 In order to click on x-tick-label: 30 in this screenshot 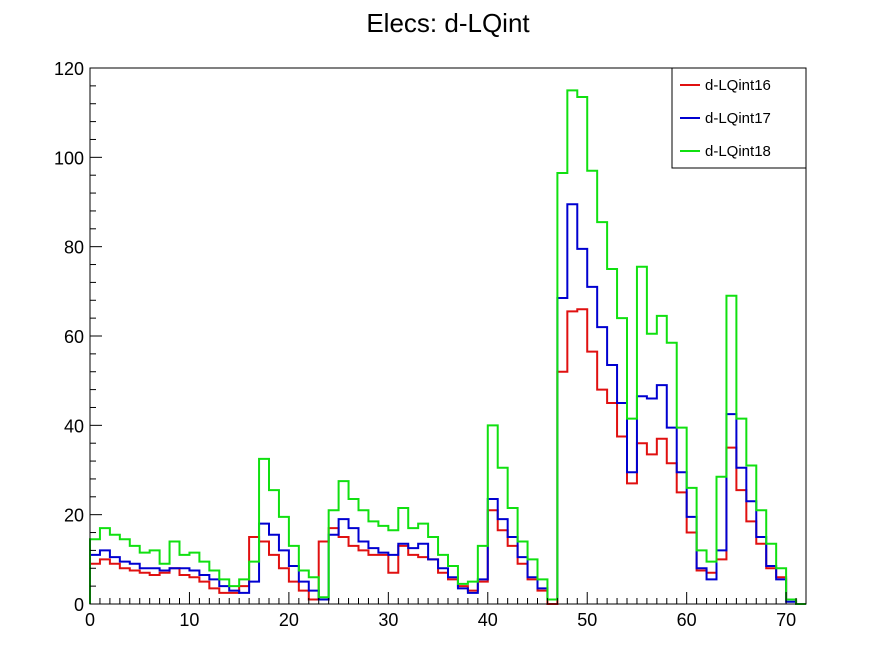, I will do `click(388, 620)`.